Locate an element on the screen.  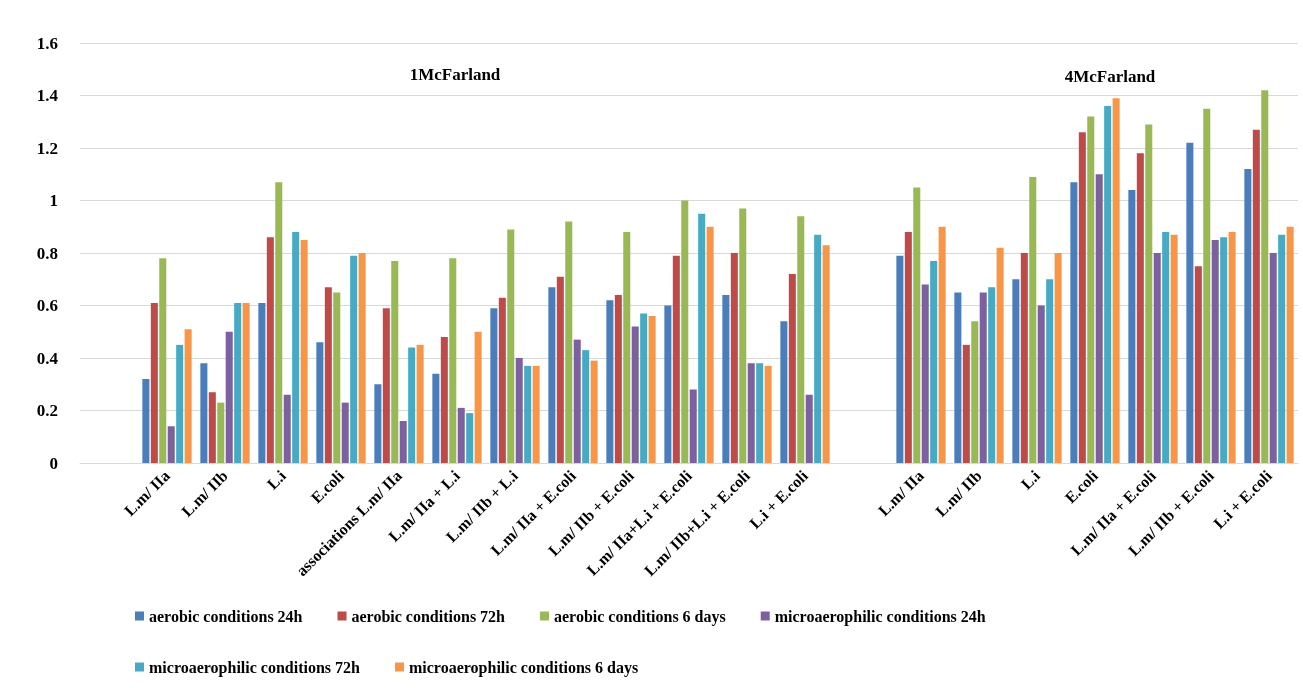
y-tick-label: 0.4 is located at coordinates (47, 358).